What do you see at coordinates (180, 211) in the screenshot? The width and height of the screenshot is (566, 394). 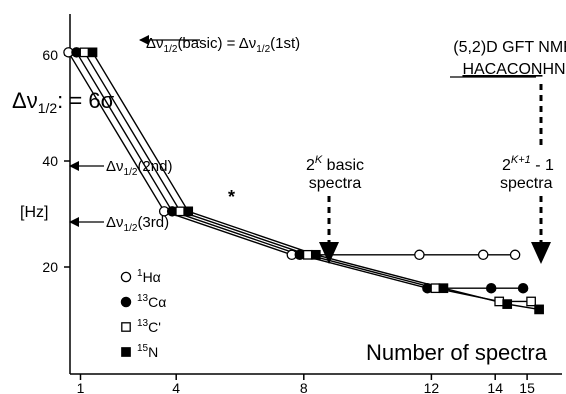 I see `data-point-13C'-4` at bounding box center [180, 211].